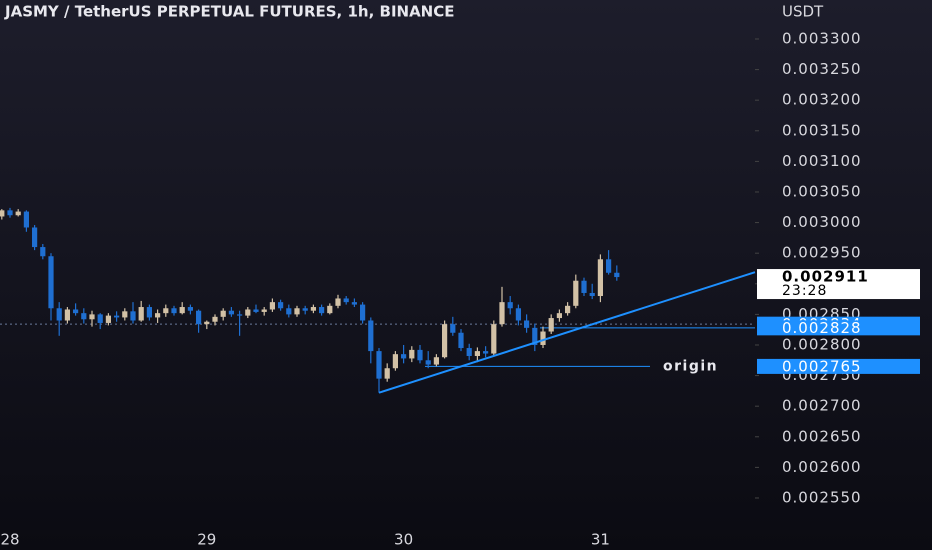 Image resolution: width=932 pixels, height=550 pixels. What do you see at coordinates (822, 130) in the screenshot?
I see `y-tick-label: 0.003150` at bounding box center [822, 130].